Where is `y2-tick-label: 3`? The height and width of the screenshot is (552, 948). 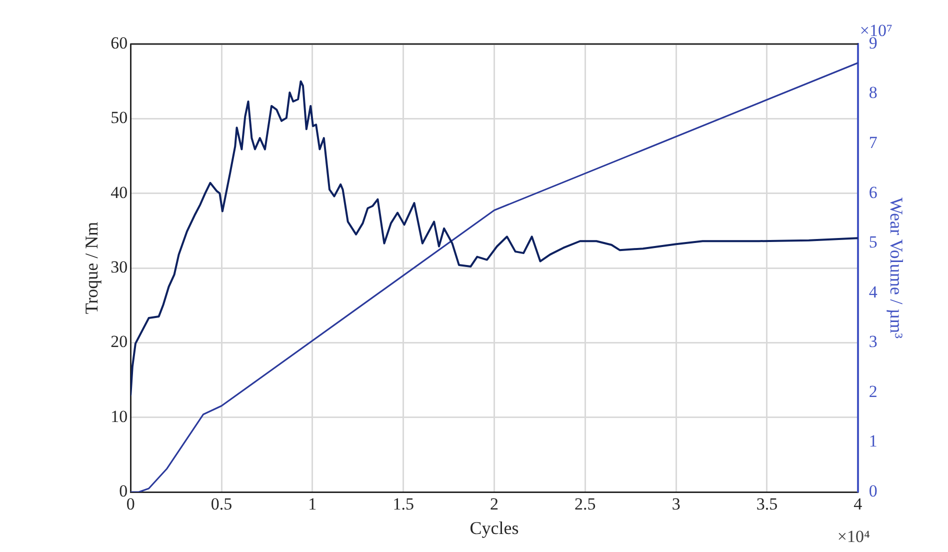
y2-tick-label: 3 is located at coordinates (873, 342).